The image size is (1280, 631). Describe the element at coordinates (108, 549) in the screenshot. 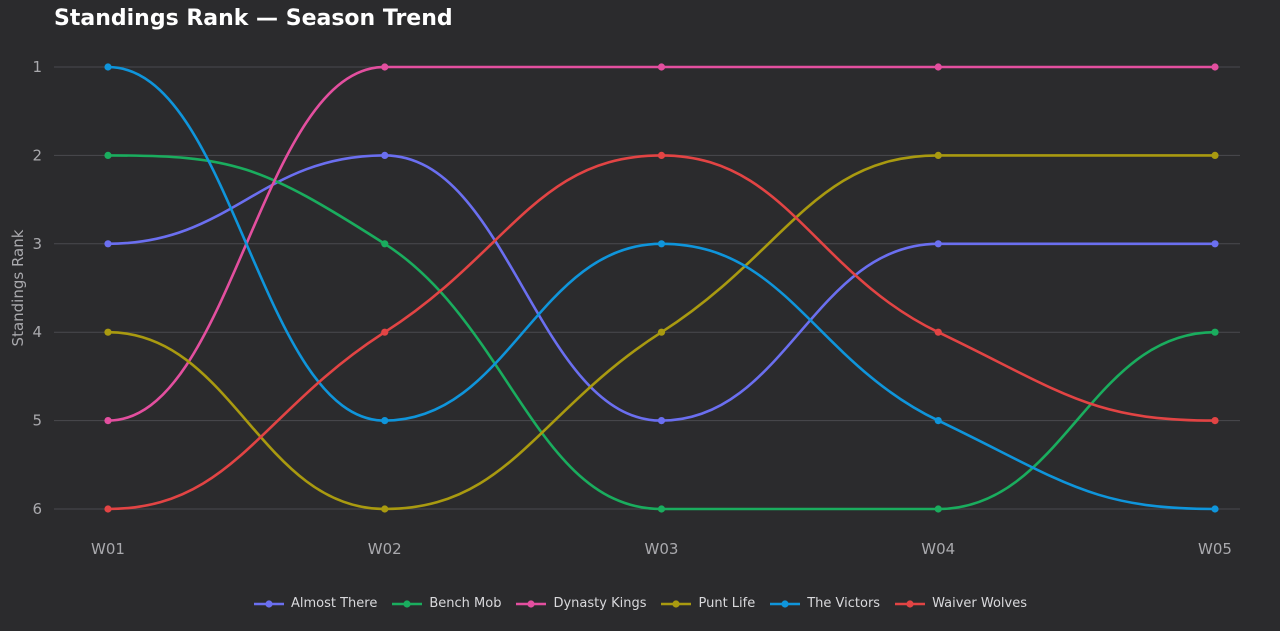

I see `x-tick-label: W01` at that location.